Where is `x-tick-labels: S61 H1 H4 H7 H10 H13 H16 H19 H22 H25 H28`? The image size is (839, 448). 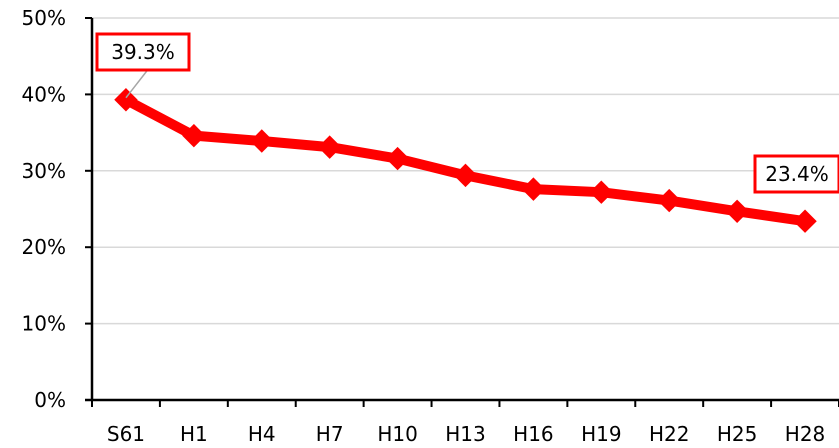 x-tick-labels: S61 H1 H4 H7 H10 H13 H16 H19 H22 H25 H28 is located at coordinates (466, 434).